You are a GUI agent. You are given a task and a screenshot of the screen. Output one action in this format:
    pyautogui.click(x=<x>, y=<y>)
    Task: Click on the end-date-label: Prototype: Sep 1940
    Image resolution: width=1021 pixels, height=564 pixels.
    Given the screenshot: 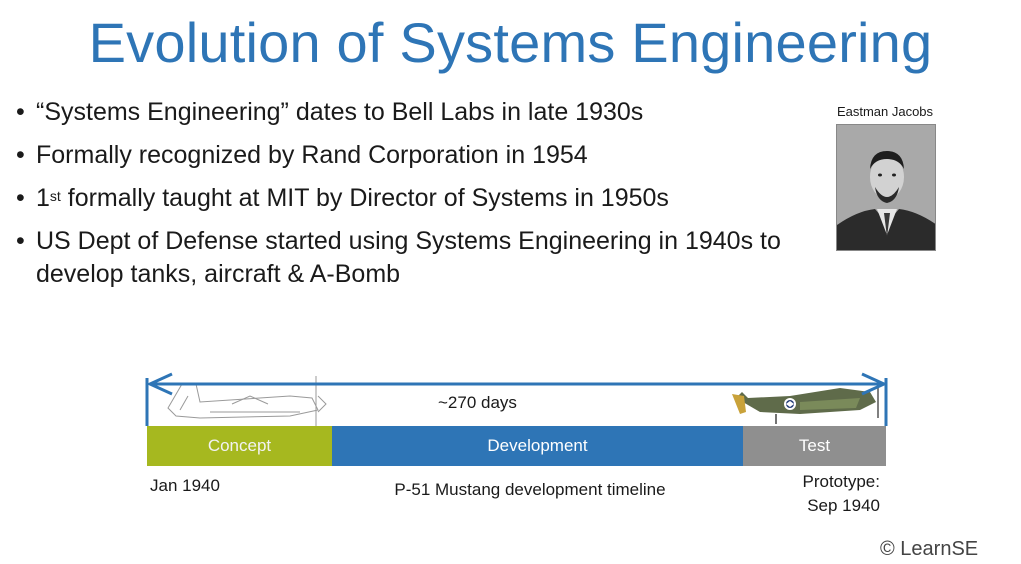 What is the action you would take?
    pyautogui.click(x=820, y=494)
    